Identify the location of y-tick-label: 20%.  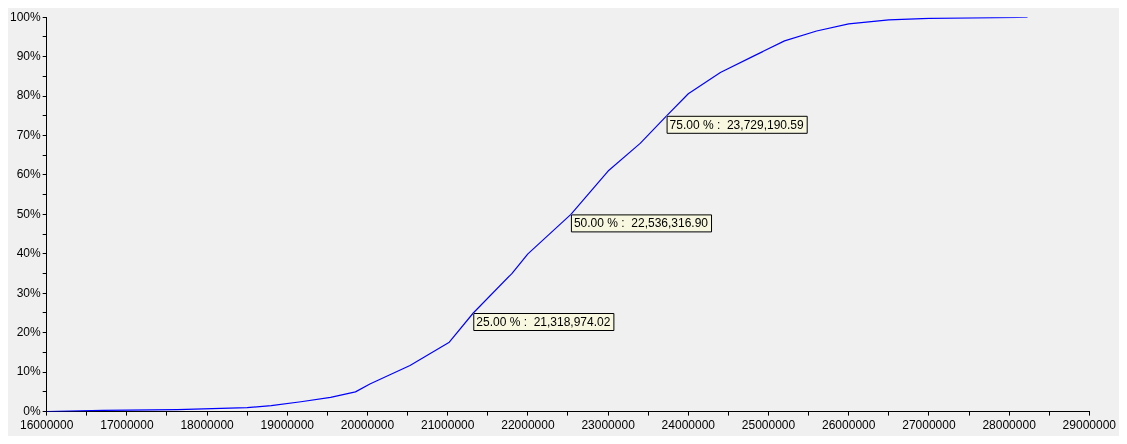
(29, 332).